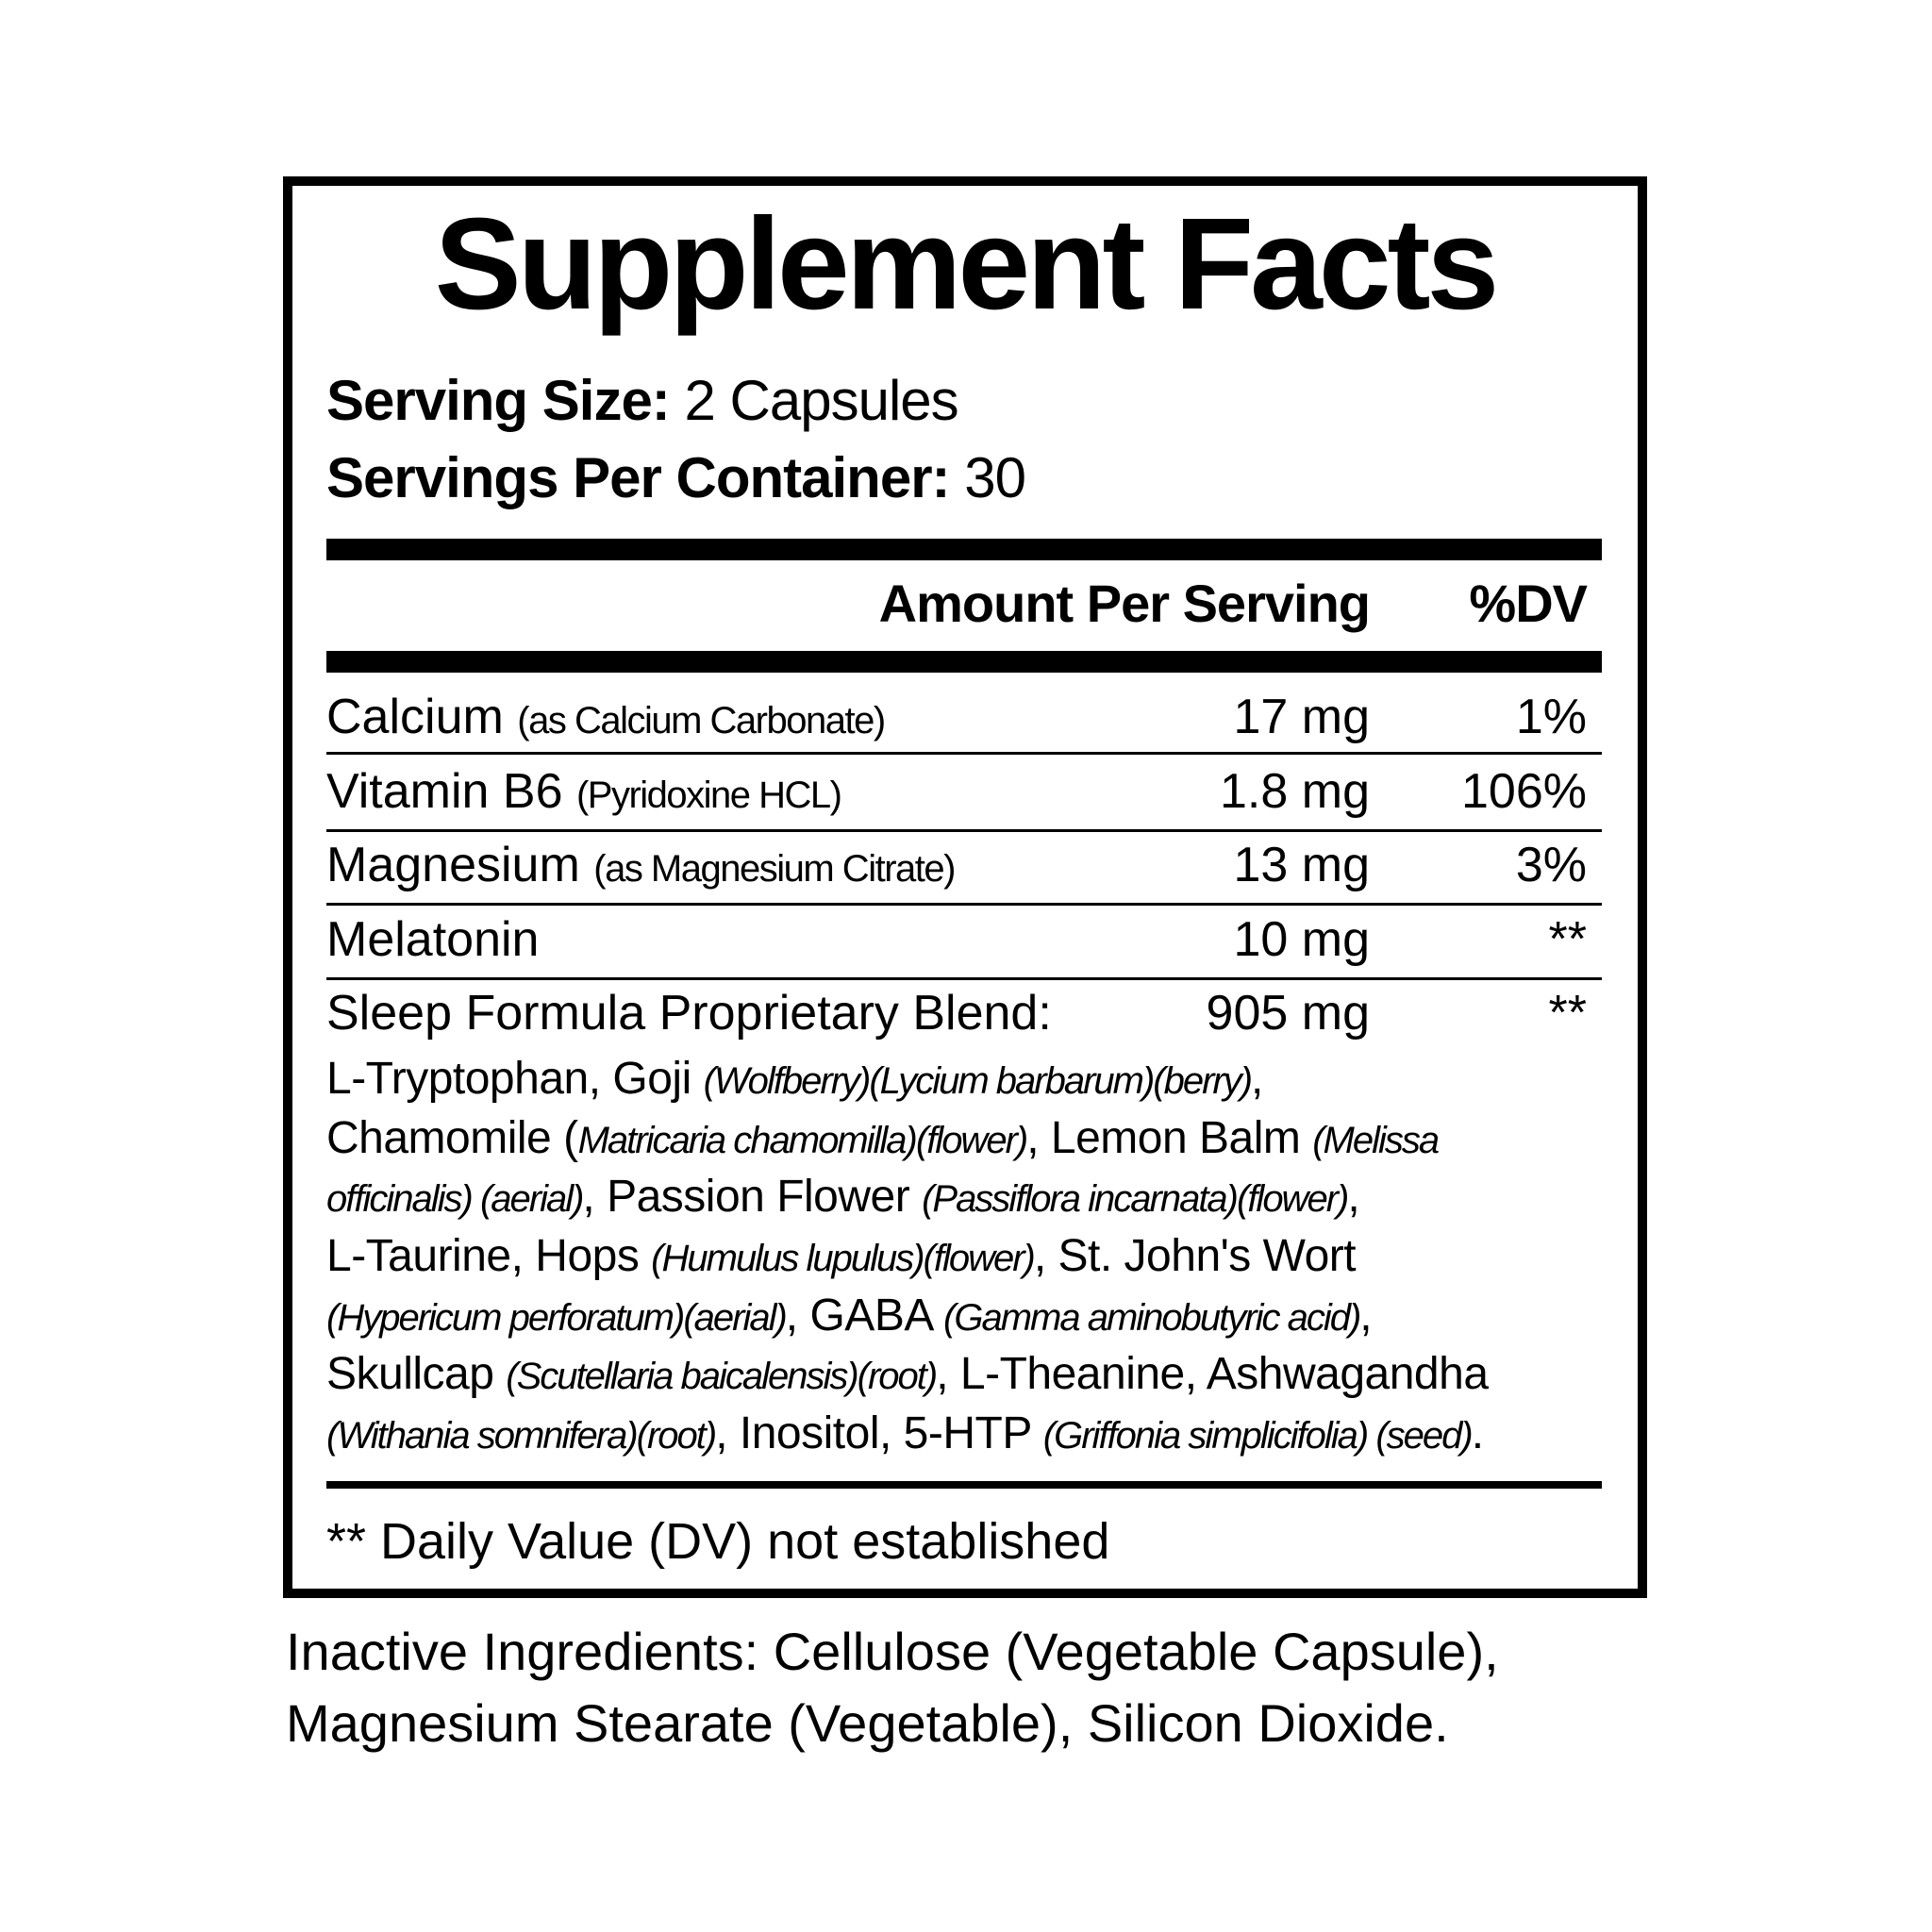 The width and height of the screenshot is (1932, 1932). Describe the element at coordinates (453, 865) in the screenshot. I see `nutrient-label: Magnesium` at that location.